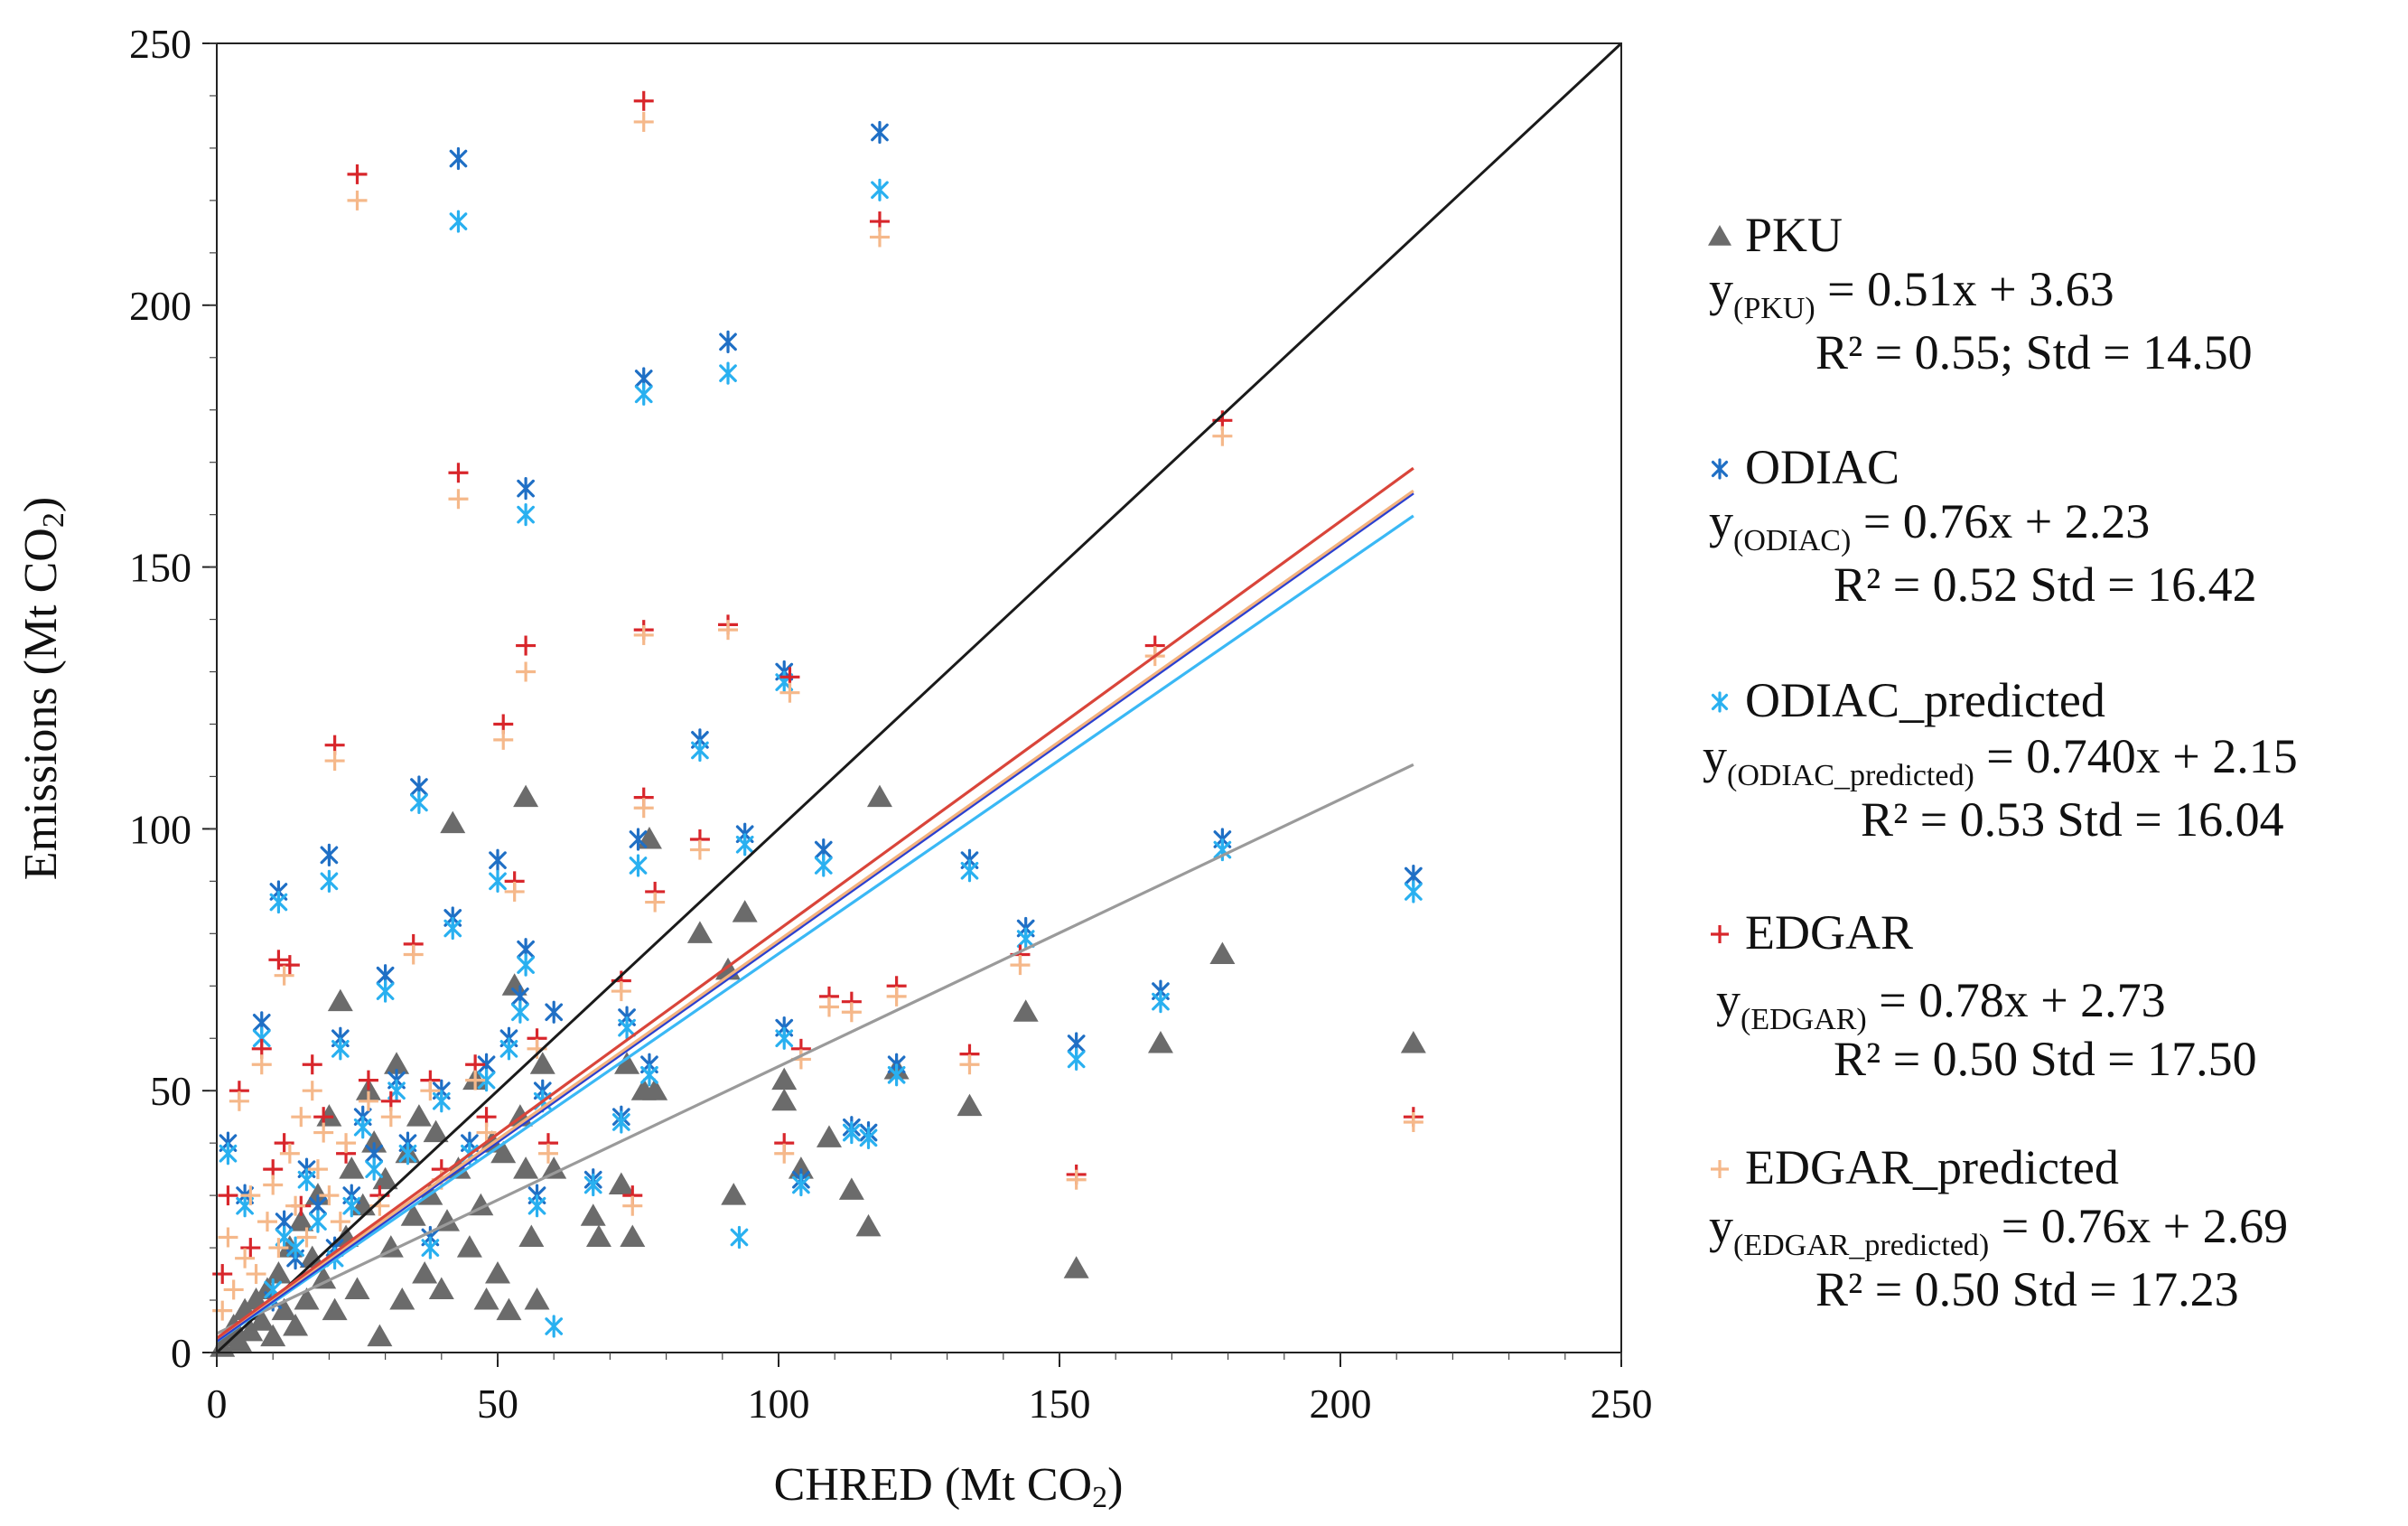  What do you see at coordinates (1341, 1404) in the screenshot?
I see `x-tick-label: 200` at bounding box center [1341, 1404].